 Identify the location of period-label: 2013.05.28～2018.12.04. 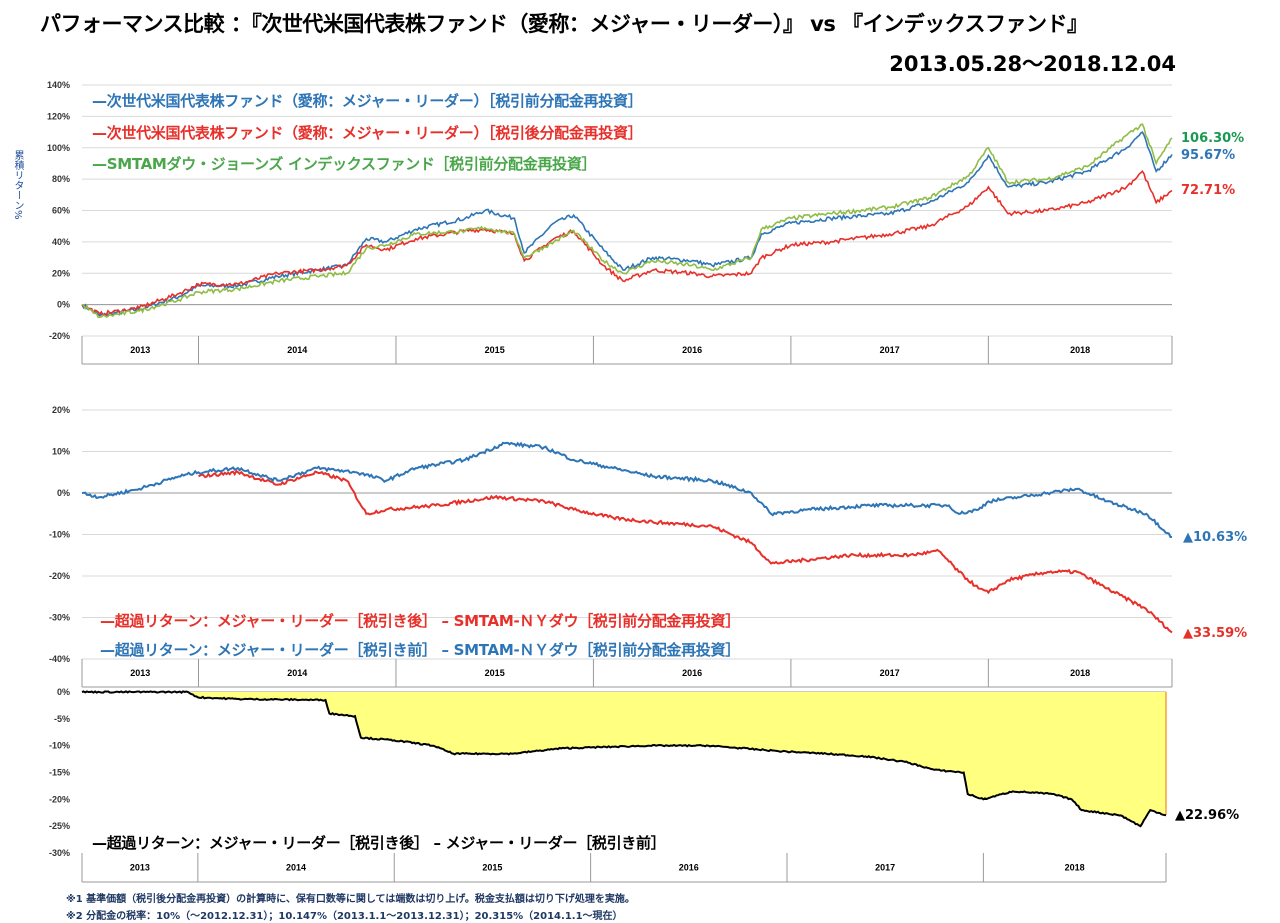
(1032, 64).